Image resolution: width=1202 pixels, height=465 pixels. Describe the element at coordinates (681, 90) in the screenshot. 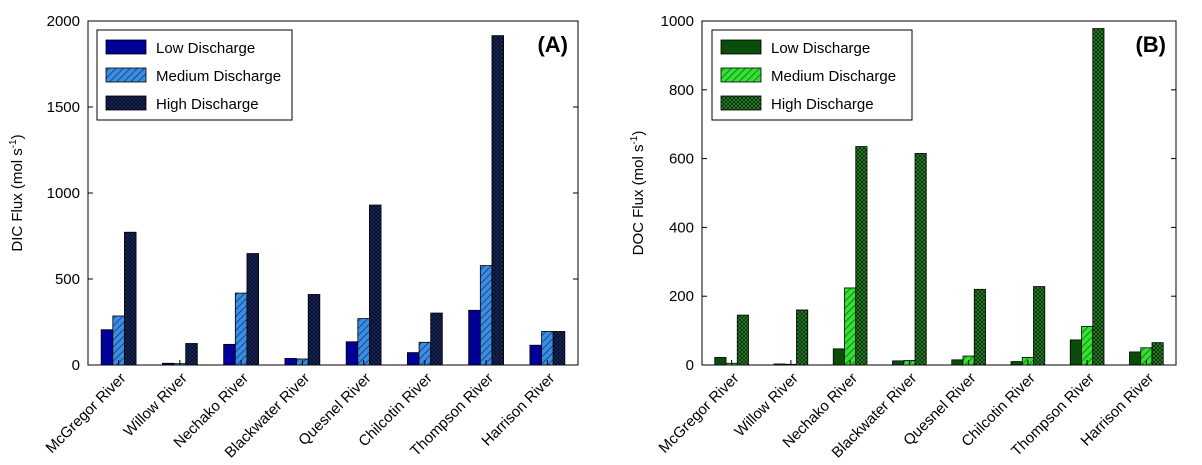

I see `y-tick-label: 800` at that location.